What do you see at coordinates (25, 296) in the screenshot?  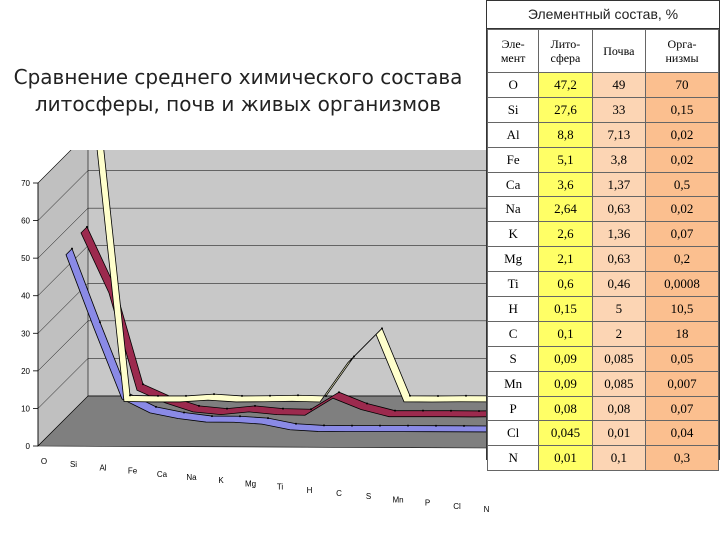 I see `y-tick-label: 40` at bounding box center [25, 296].